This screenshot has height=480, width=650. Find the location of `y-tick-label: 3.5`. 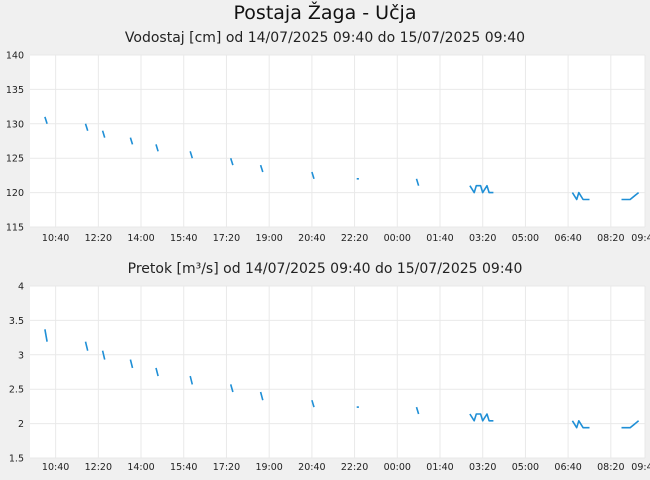

y-tick-label: 3.5 is located at coordinates (16, 321).